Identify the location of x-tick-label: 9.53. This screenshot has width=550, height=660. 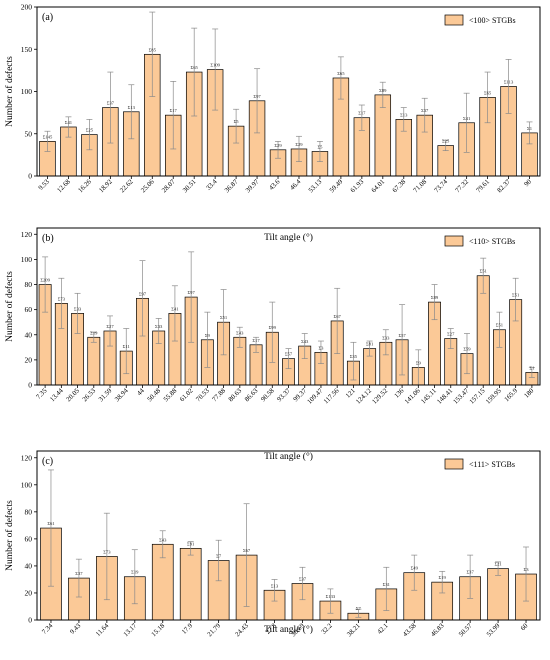
(45, 185).